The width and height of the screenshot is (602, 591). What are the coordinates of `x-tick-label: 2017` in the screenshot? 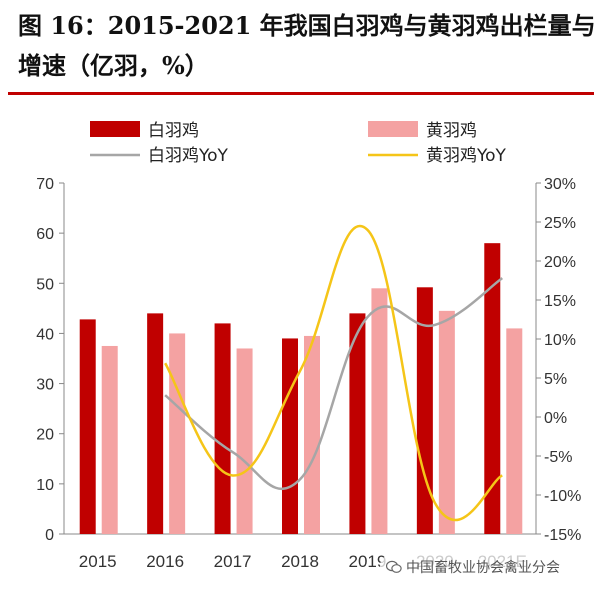 It's located at (233, 561).